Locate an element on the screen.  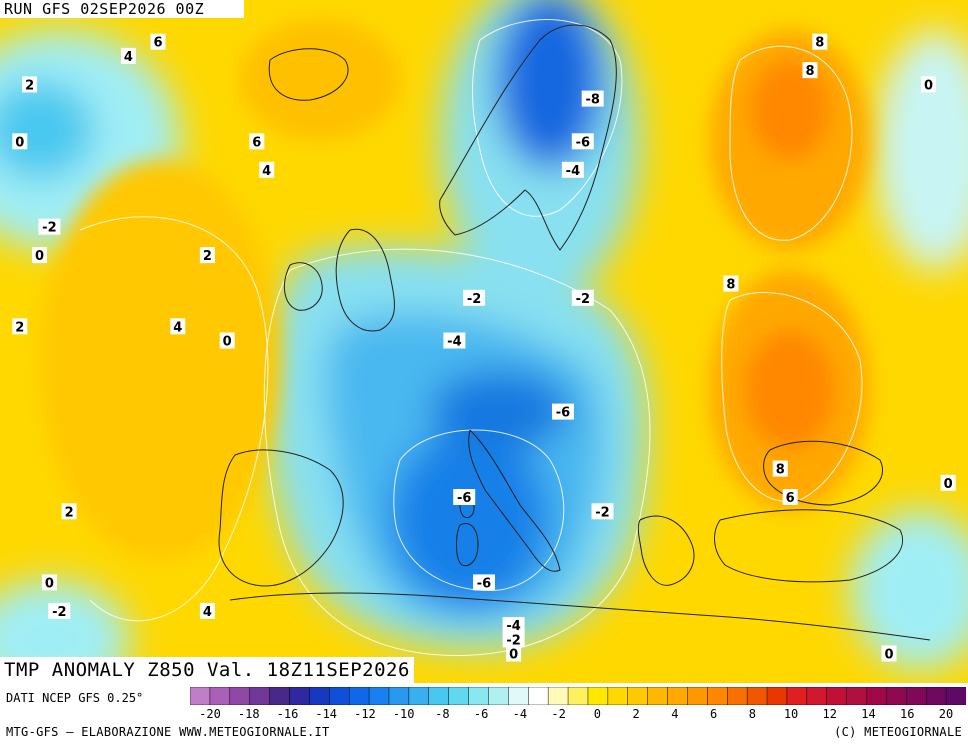
data-source: DATI NCEP GFS 0.25° is located at coordinates (75, 698).